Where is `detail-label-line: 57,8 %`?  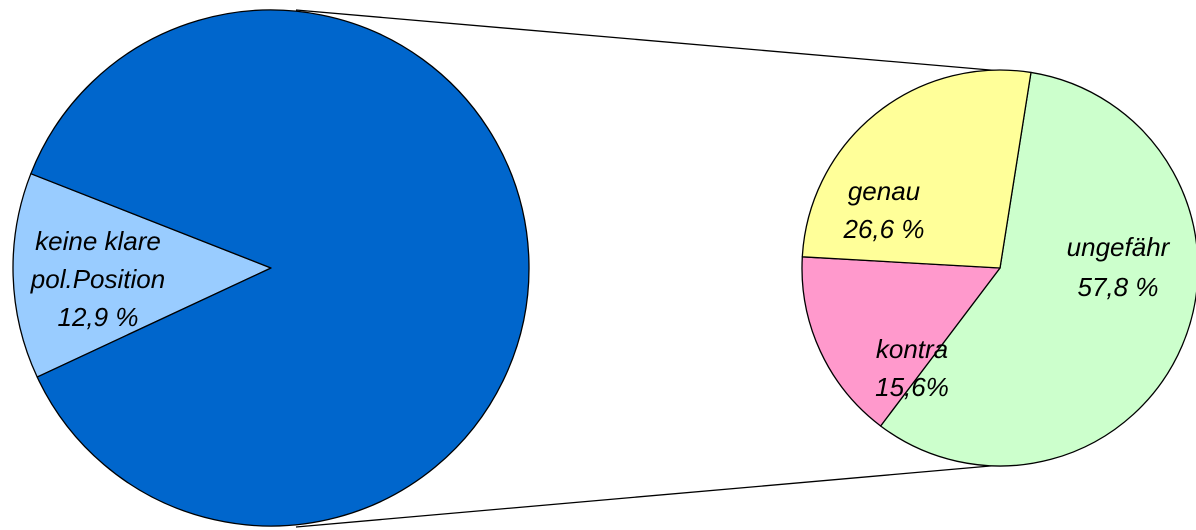 detail-label-line: 57,8 % is located at coordinates (1118, 287).